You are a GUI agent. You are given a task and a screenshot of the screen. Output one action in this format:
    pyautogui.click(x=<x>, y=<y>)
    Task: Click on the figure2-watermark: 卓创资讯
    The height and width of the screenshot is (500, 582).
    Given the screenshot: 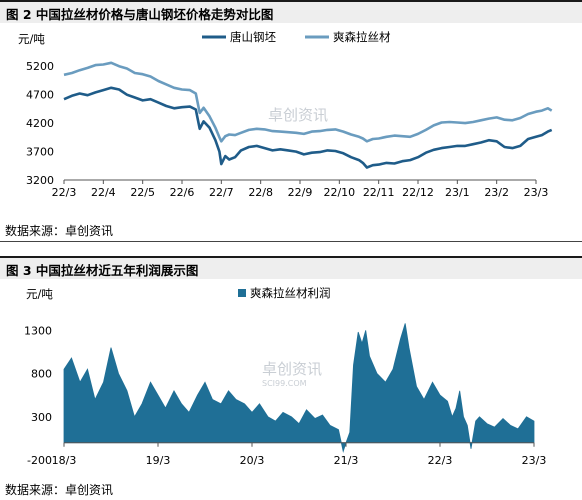 What is the action you would take?
    pyautogui.click(x=292, y=369)
    